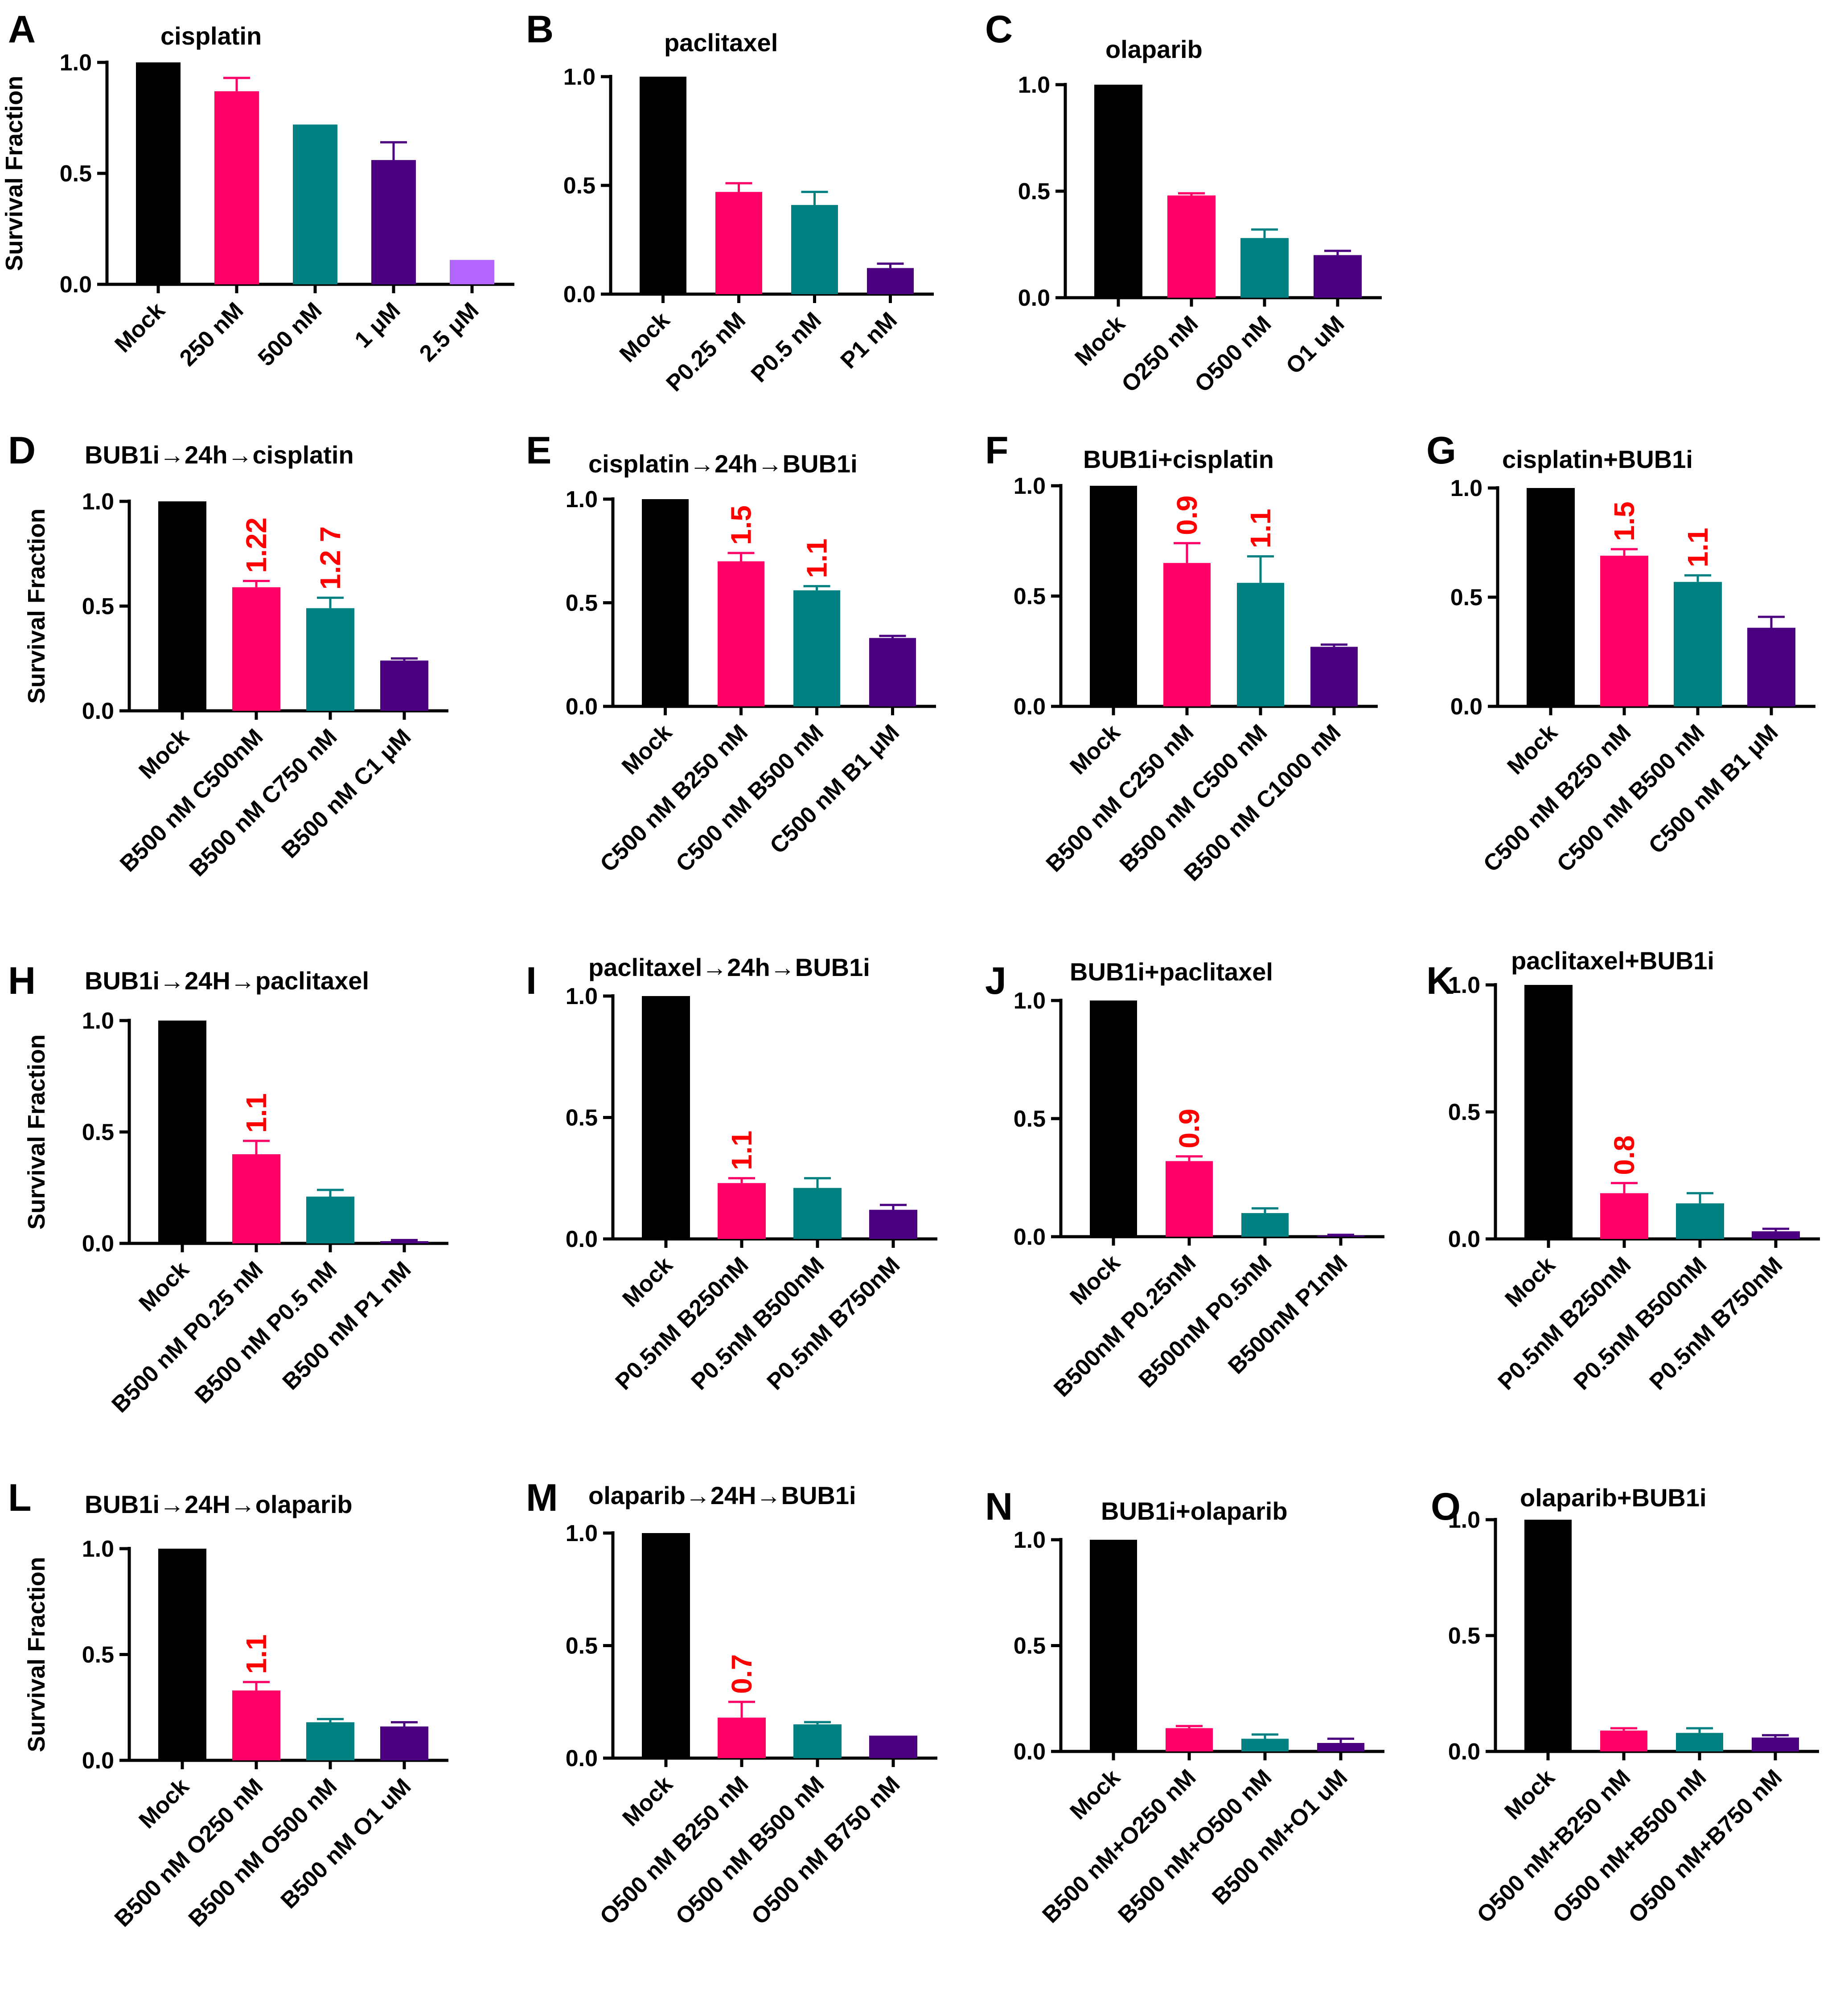 The width and height of the screenshot is (1848, 2001). I want to click on bar-annotation: 0.7, so click(742, 1674).